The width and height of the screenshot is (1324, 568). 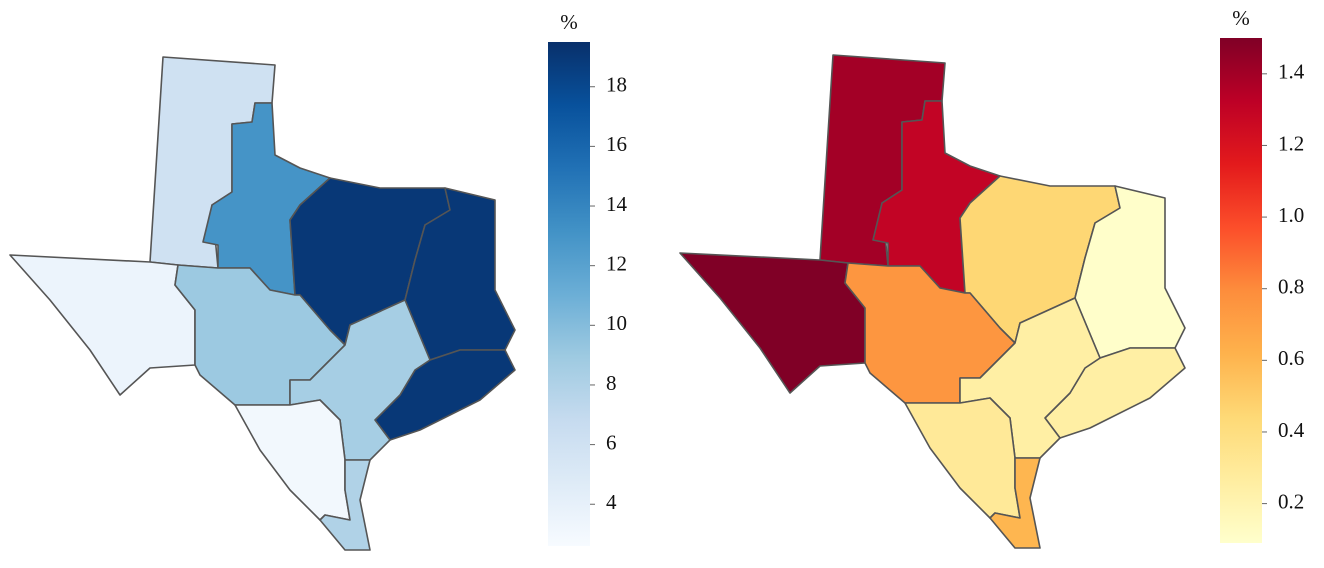 I want to click on colorbar-tick-label: 0.4, so click(x=1291, y=430).